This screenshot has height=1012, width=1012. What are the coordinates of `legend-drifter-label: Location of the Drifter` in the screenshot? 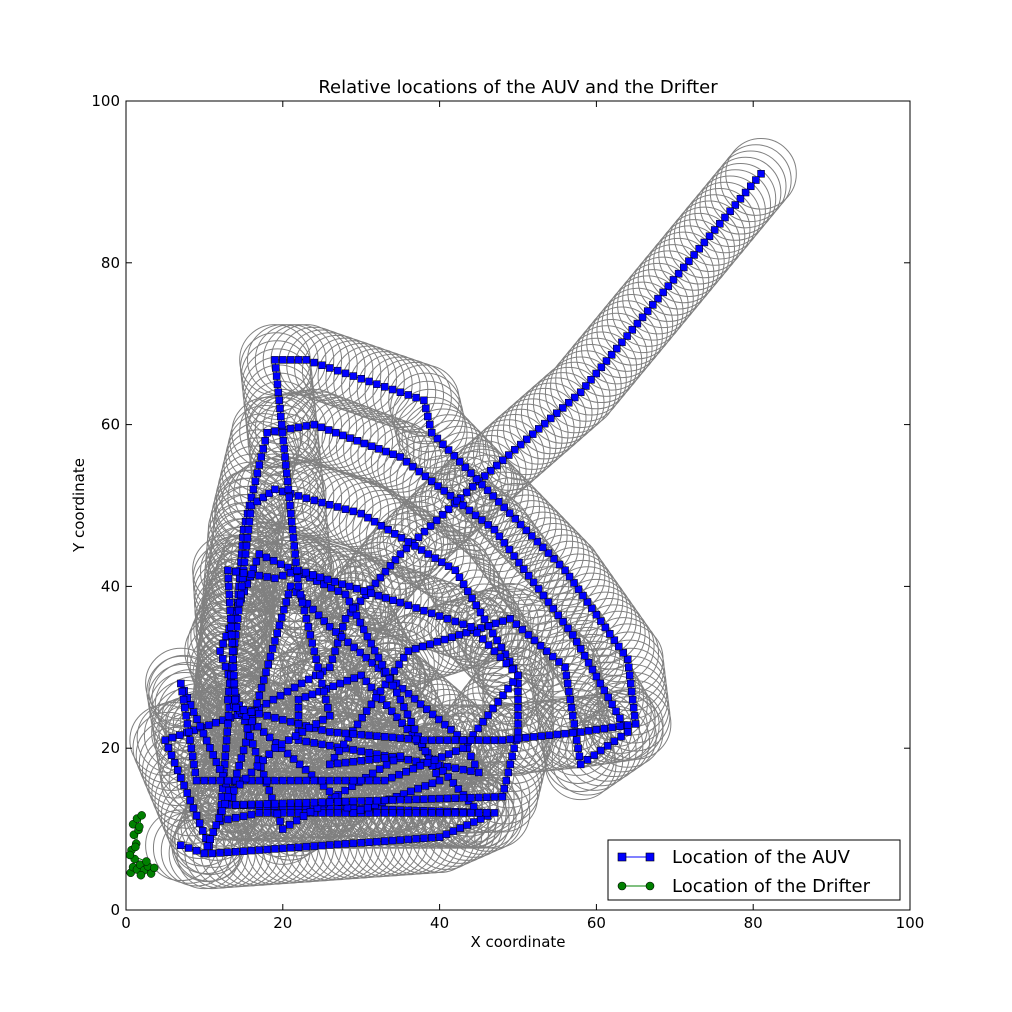 It's located at (771, 886).